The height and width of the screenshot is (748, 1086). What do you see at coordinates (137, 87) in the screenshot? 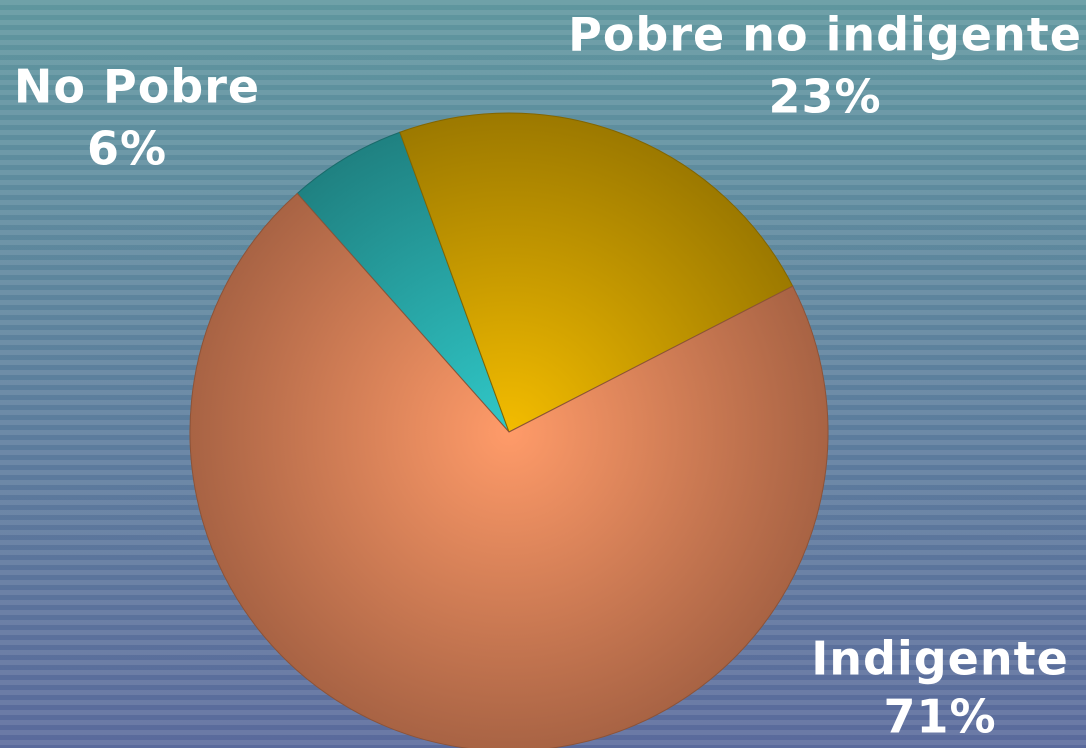
I see `slice-label: No Pobre` at bounding box center [137, 87].